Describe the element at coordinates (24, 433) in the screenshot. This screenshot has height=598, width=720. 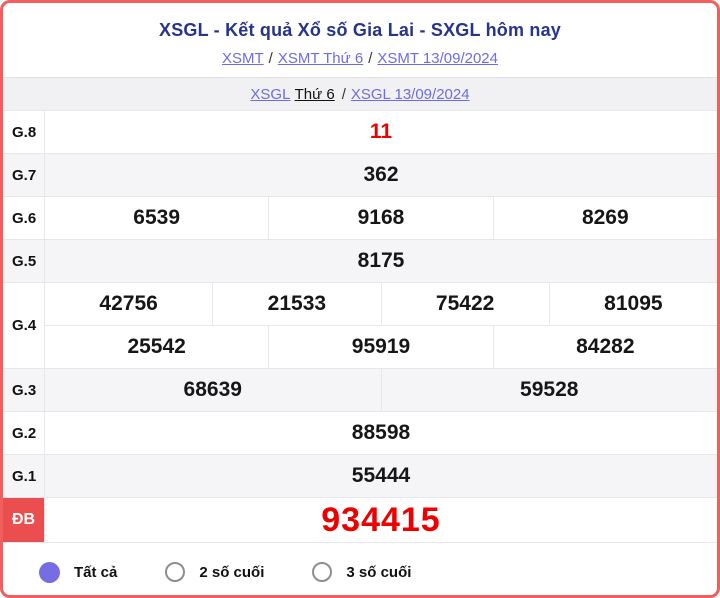
I see `prize-label: G.2` at that location.